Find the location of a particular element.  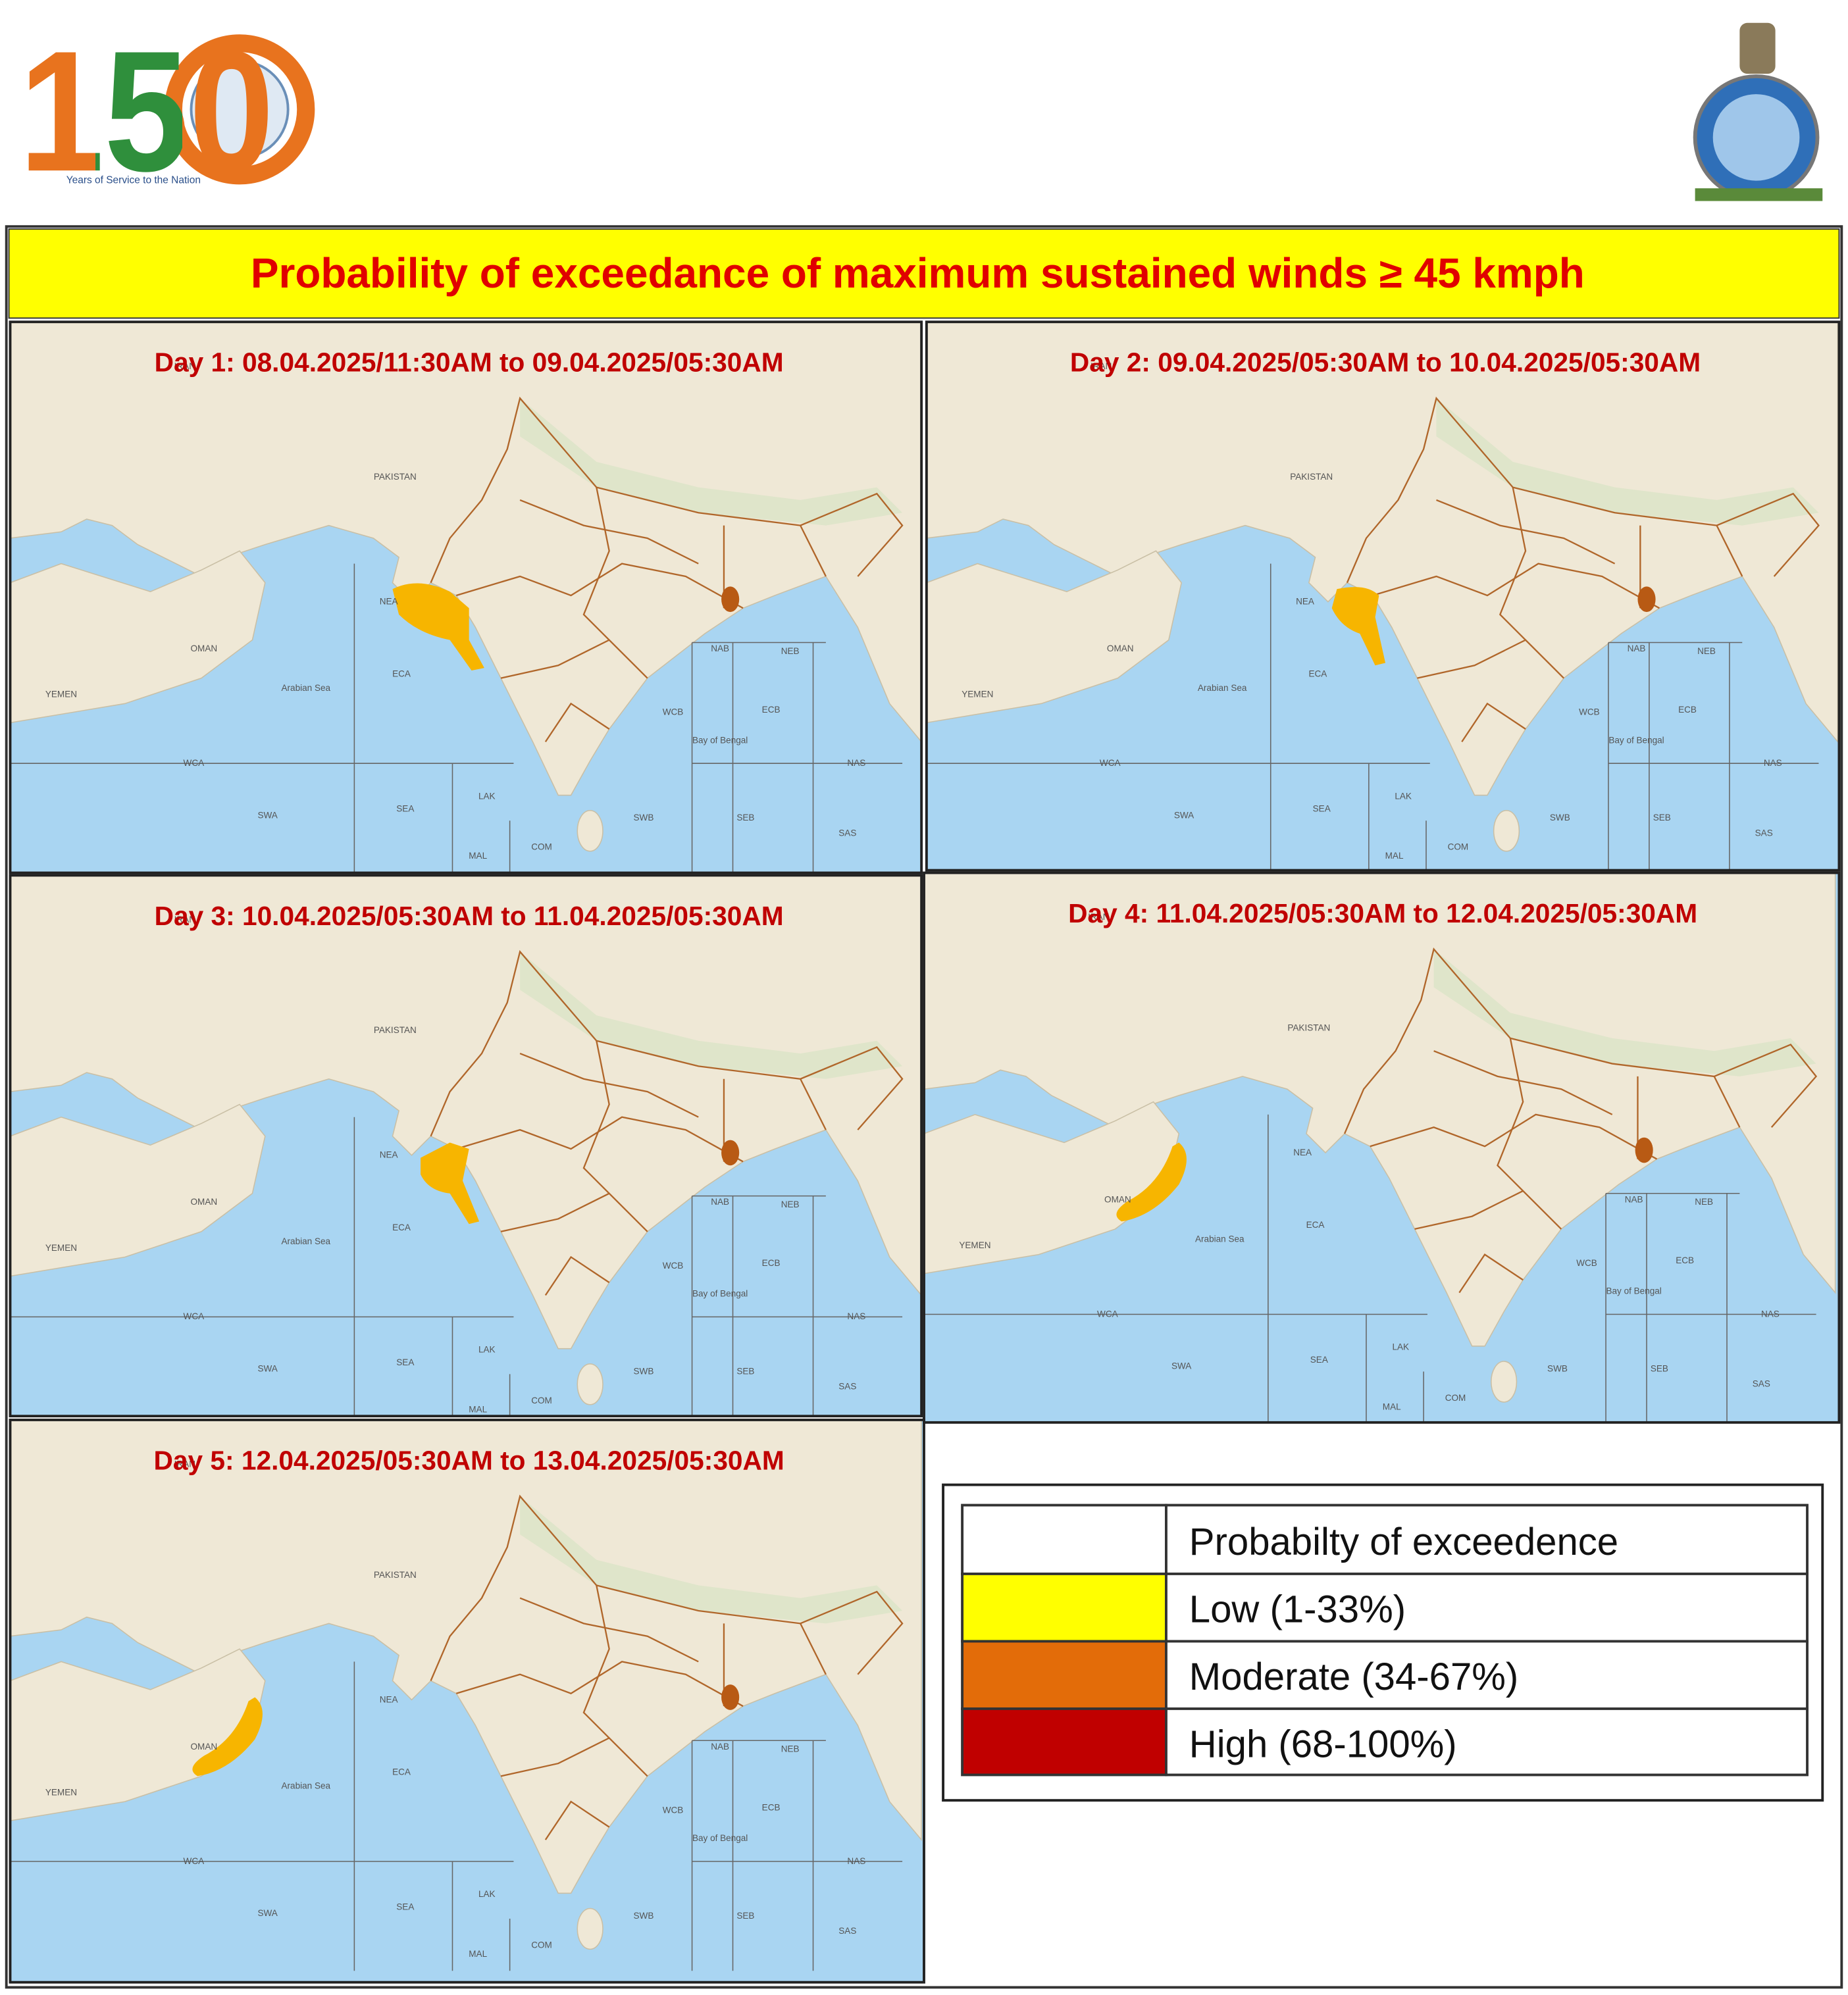

logo-tagline: Years of Service to the Nation is located at coordinates (133, 180).